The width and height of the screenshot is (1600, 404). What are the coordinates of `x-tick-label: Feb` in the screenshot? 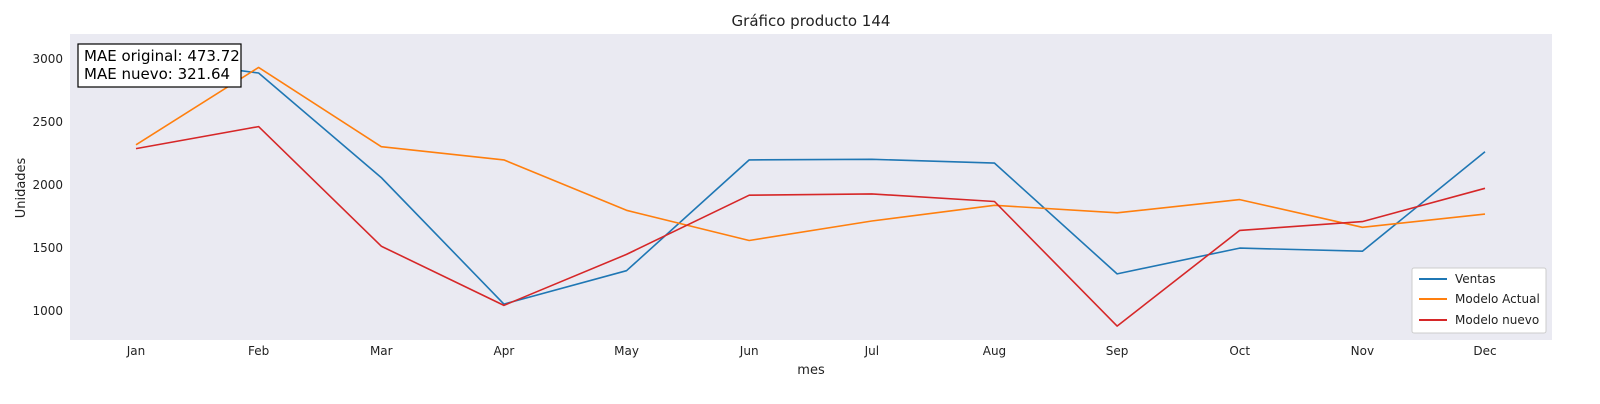 It's located at (258, 351).